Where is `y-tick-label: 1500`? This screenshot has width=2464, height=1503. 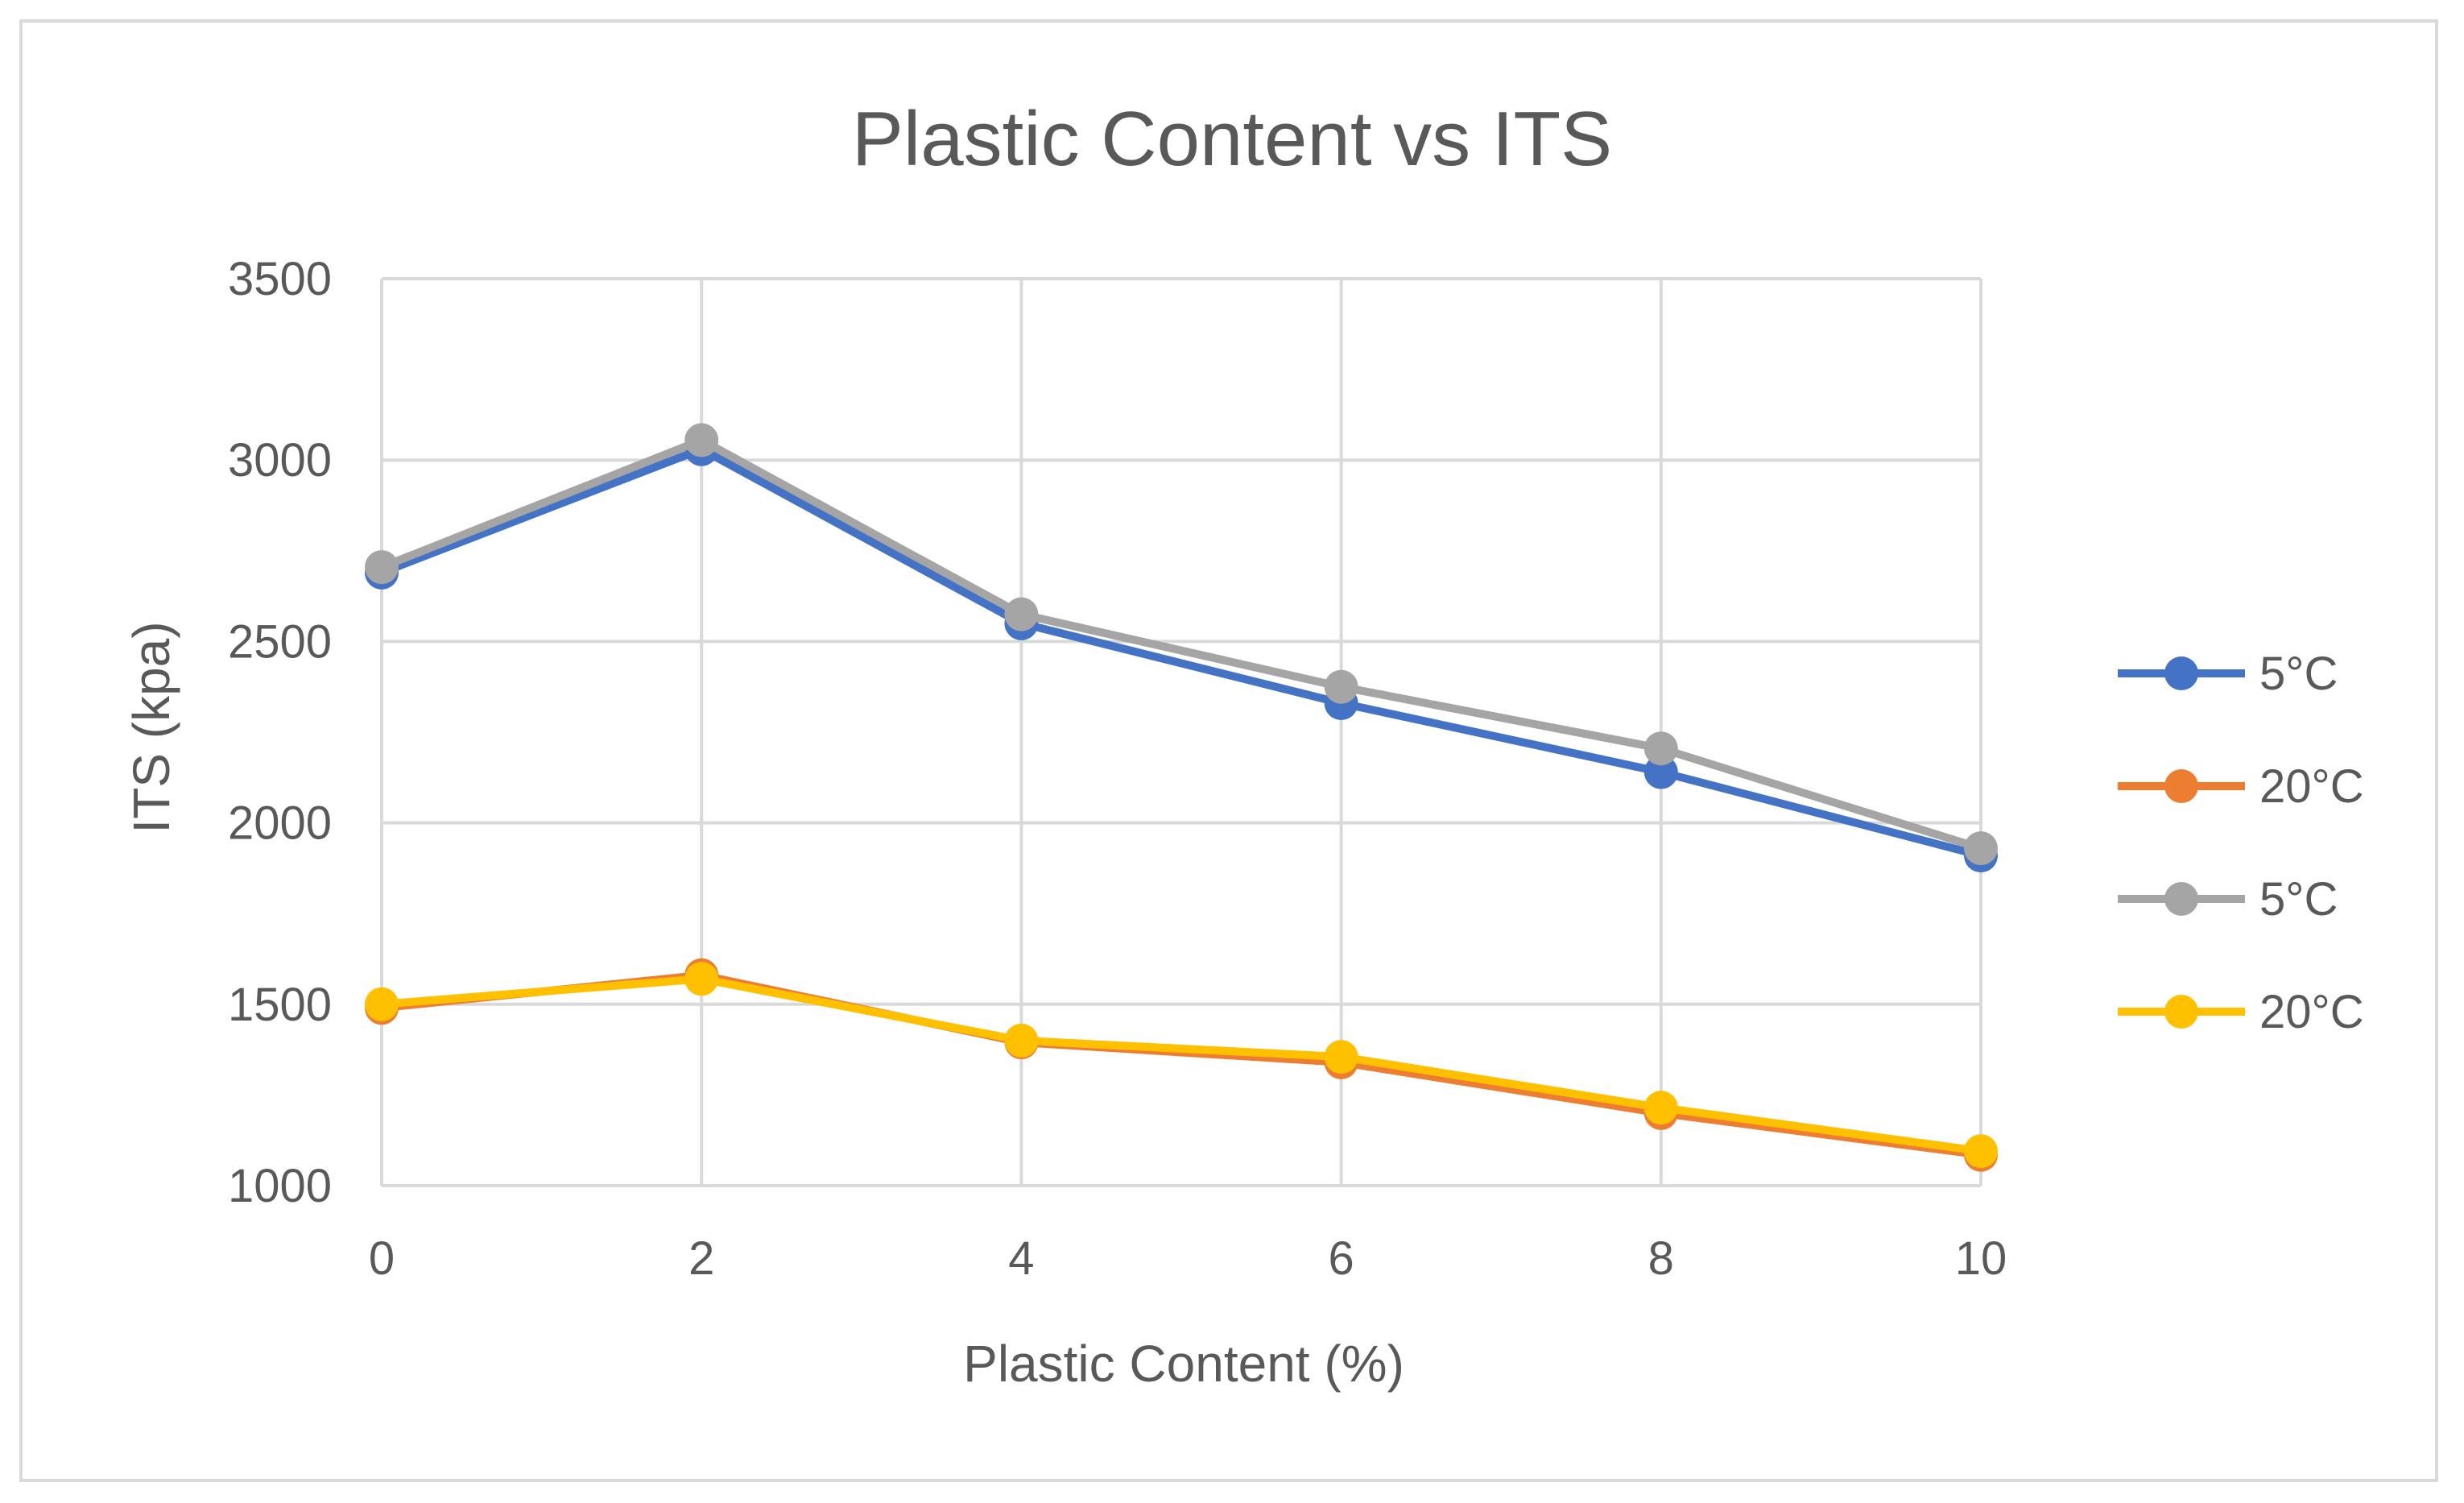
y-tick-label: 1500 is located at coordinates (280, 1005).